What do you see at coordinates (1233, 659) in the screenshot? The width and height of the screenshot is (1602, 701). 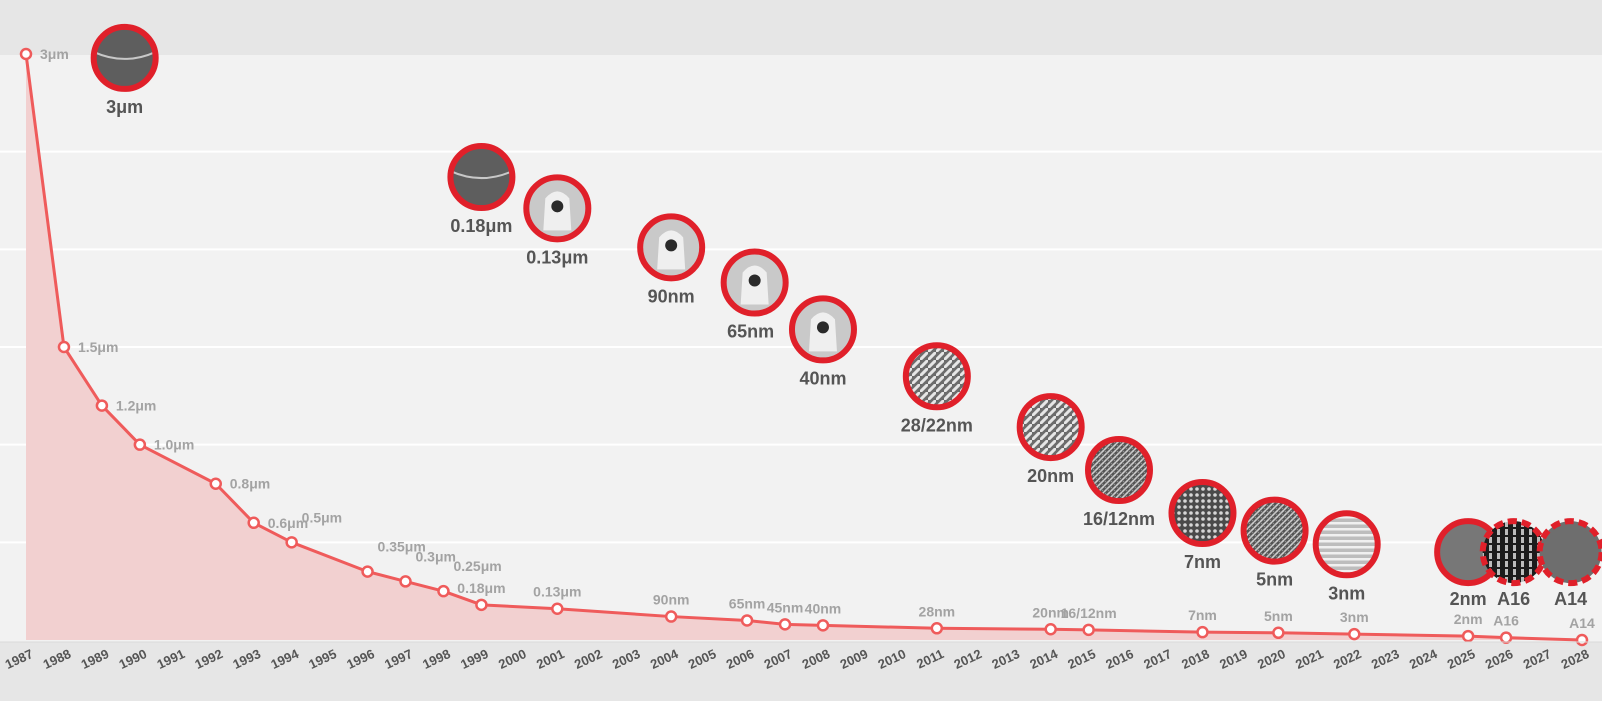 I see `x-tick-label: 2019` at bounding box center [1233, 659].